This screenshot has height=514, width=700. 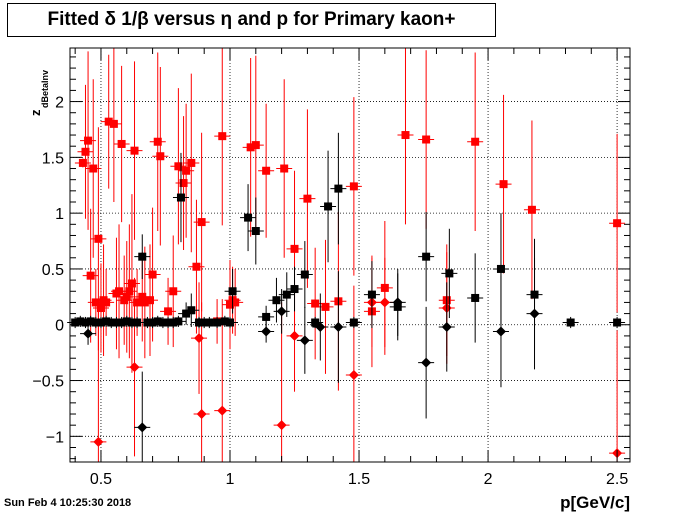 I want to click on y-tick-label: 2, so click(x=59, y=103).